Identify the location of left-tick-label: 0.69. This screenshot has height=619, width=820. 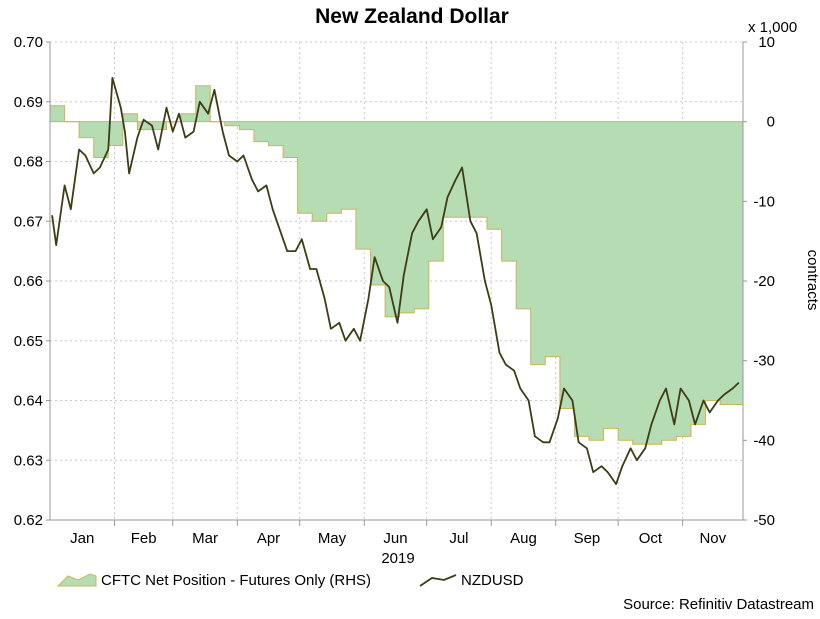
(28, 102).